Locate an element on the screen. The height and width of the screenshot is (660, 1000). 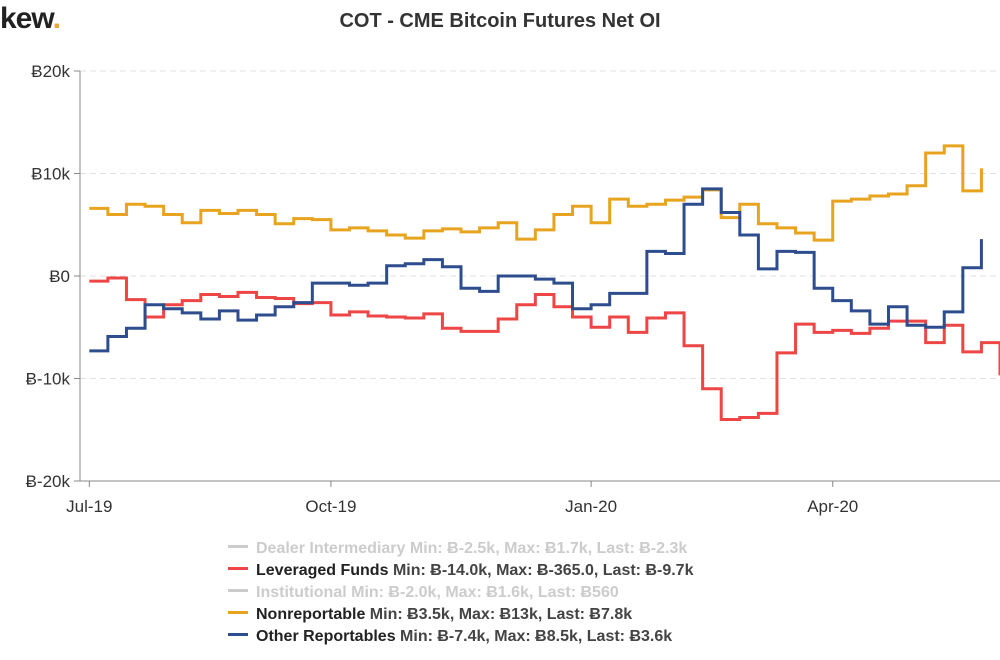
legend-series-stats: Min: Ƀ-2.5k, Max: Ƀ1.7k, Last: Ƀ-2.3k is located at coordinates (548, 548).